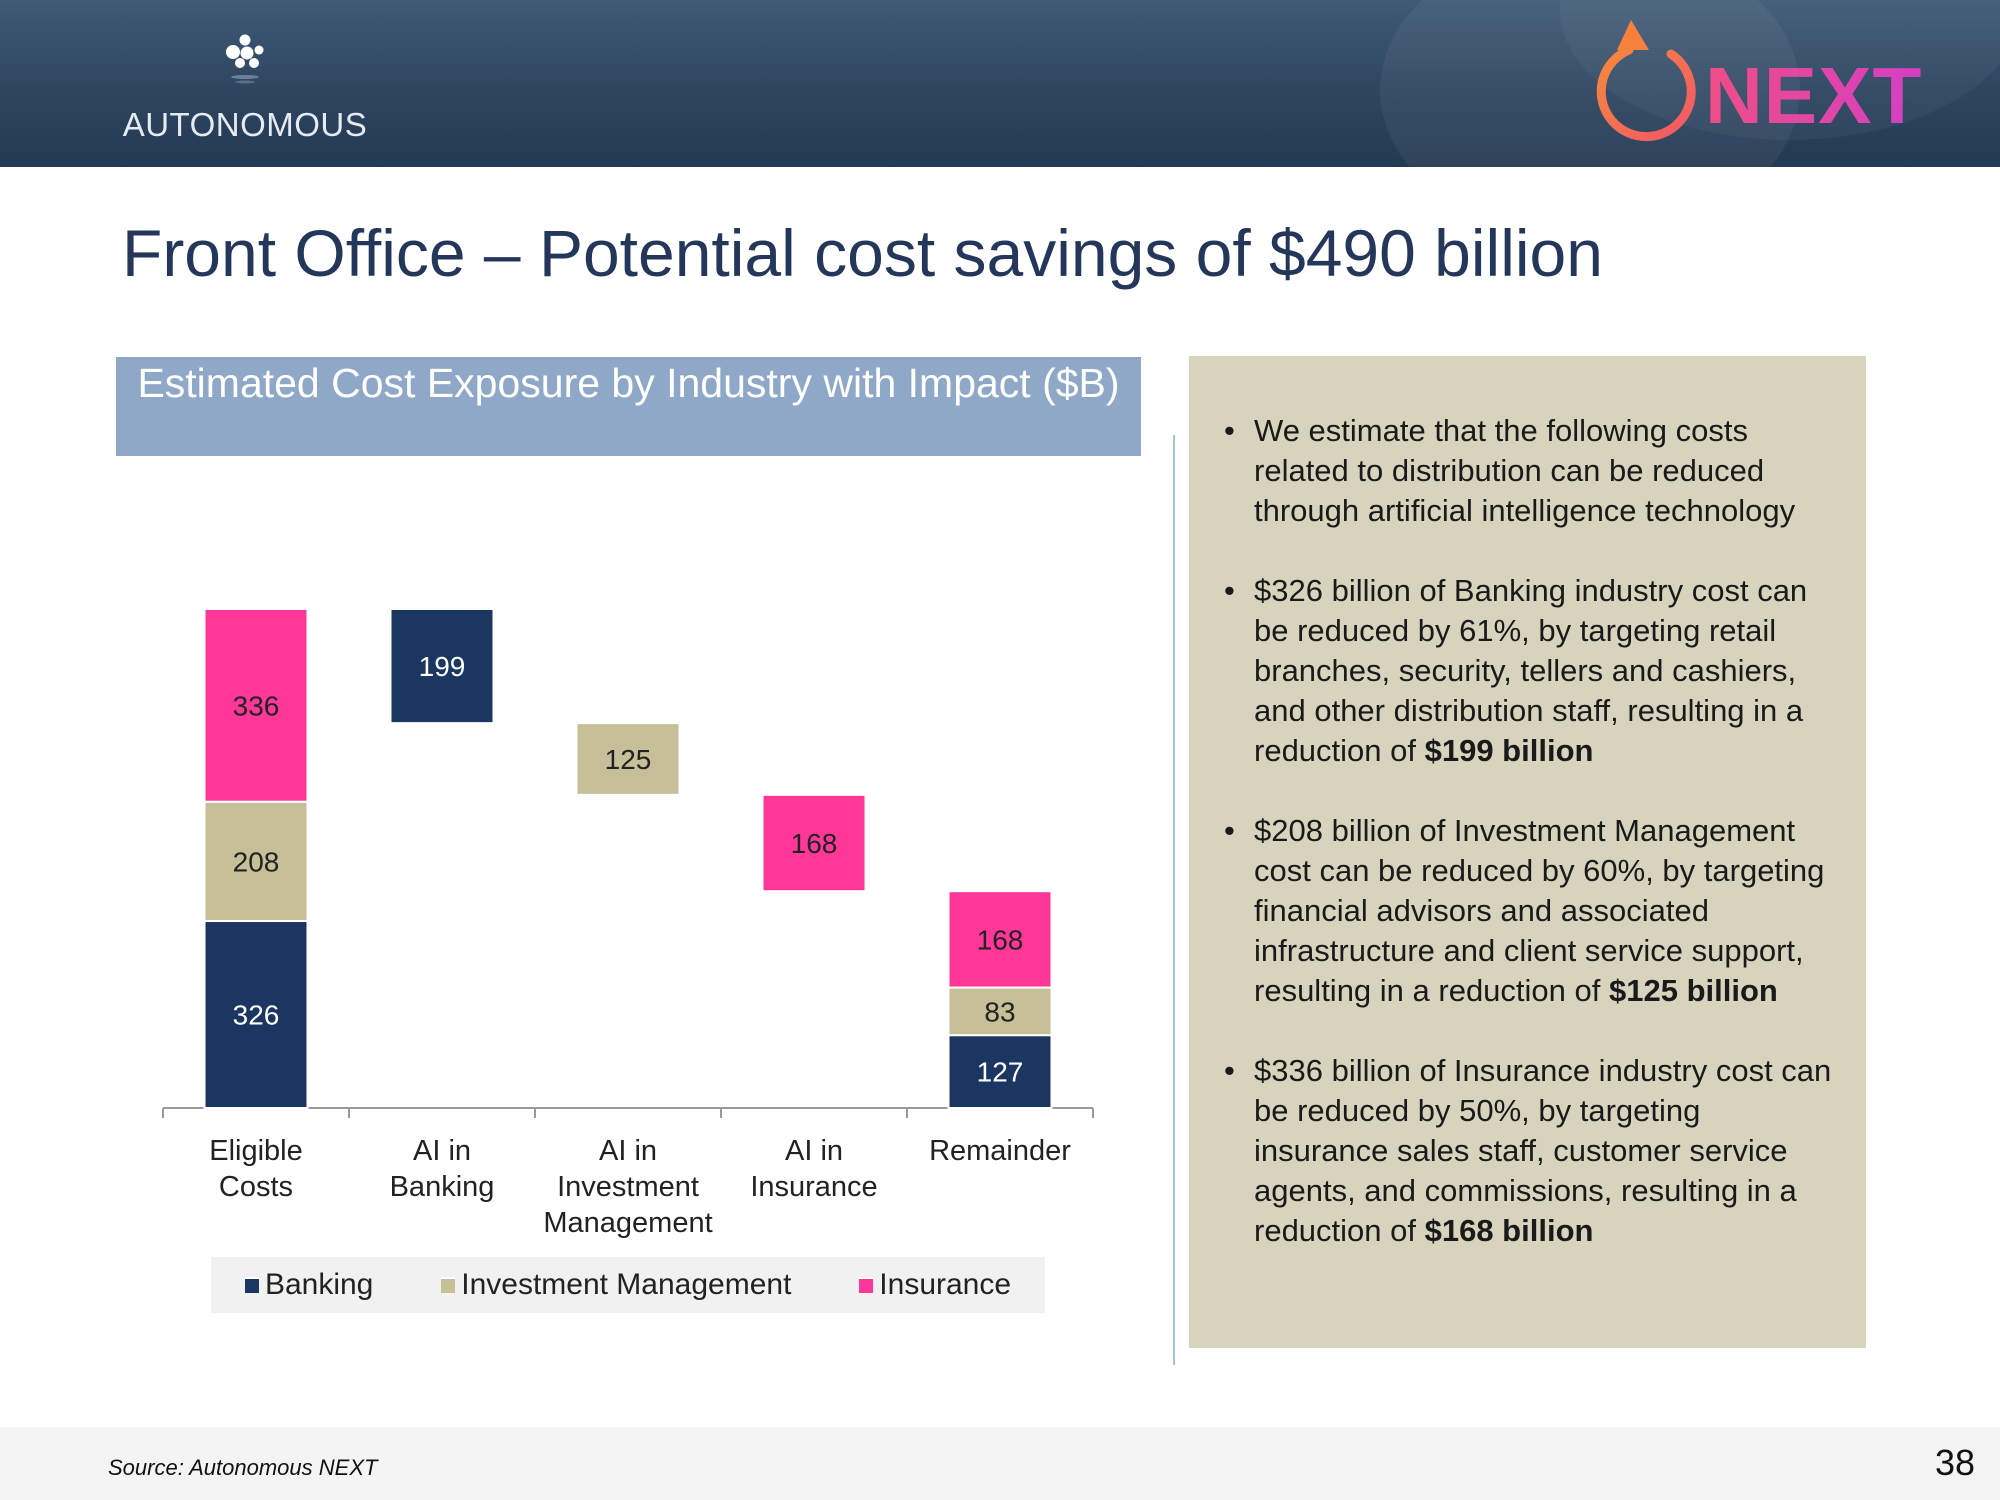 Image resolution: width=2000 pixels, height=1500 pixels. Describe the element at coordinates (448, 1285) in the screenshot. I see `legend-swatch-investment-management` at that location.